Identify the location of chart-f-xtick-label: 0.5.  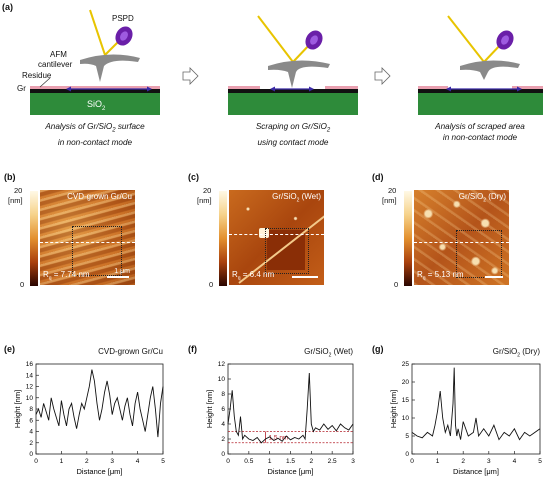
(248, 461).